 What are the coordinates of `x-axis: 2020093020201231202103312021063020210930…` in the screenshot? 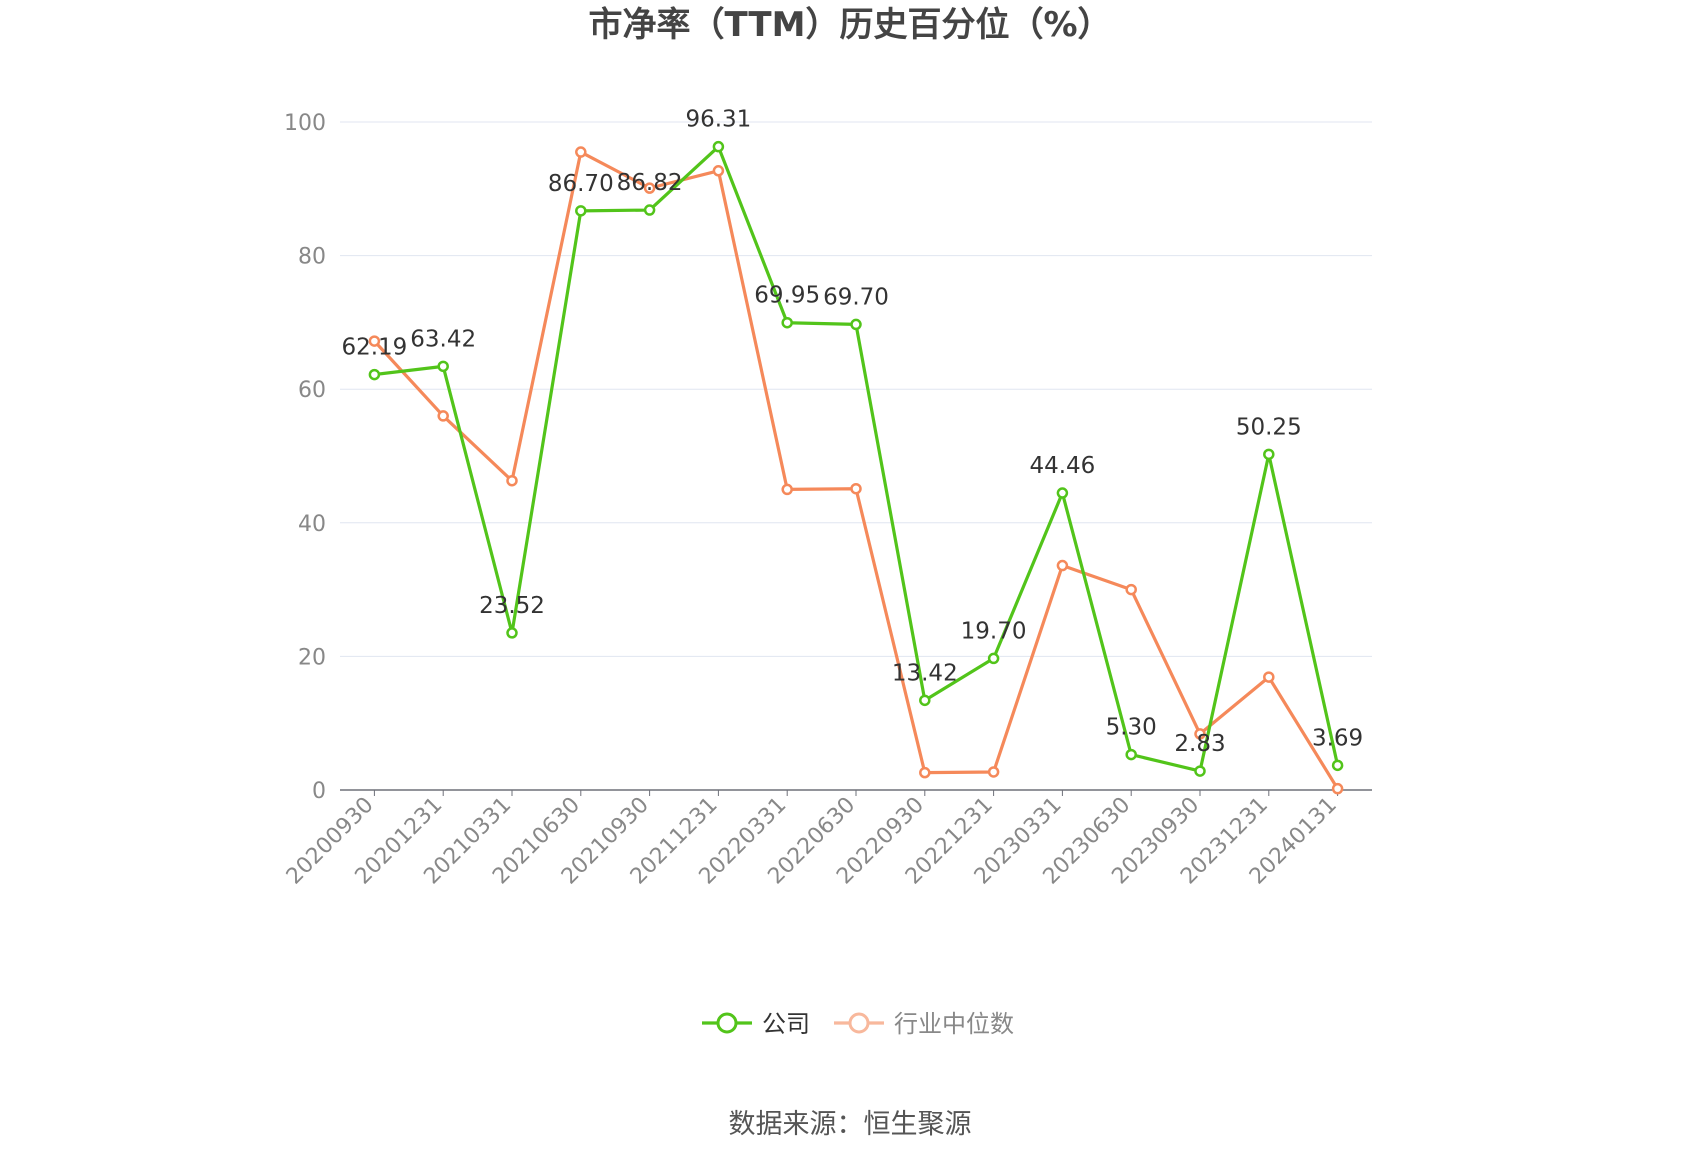 It's located at (827, 839).